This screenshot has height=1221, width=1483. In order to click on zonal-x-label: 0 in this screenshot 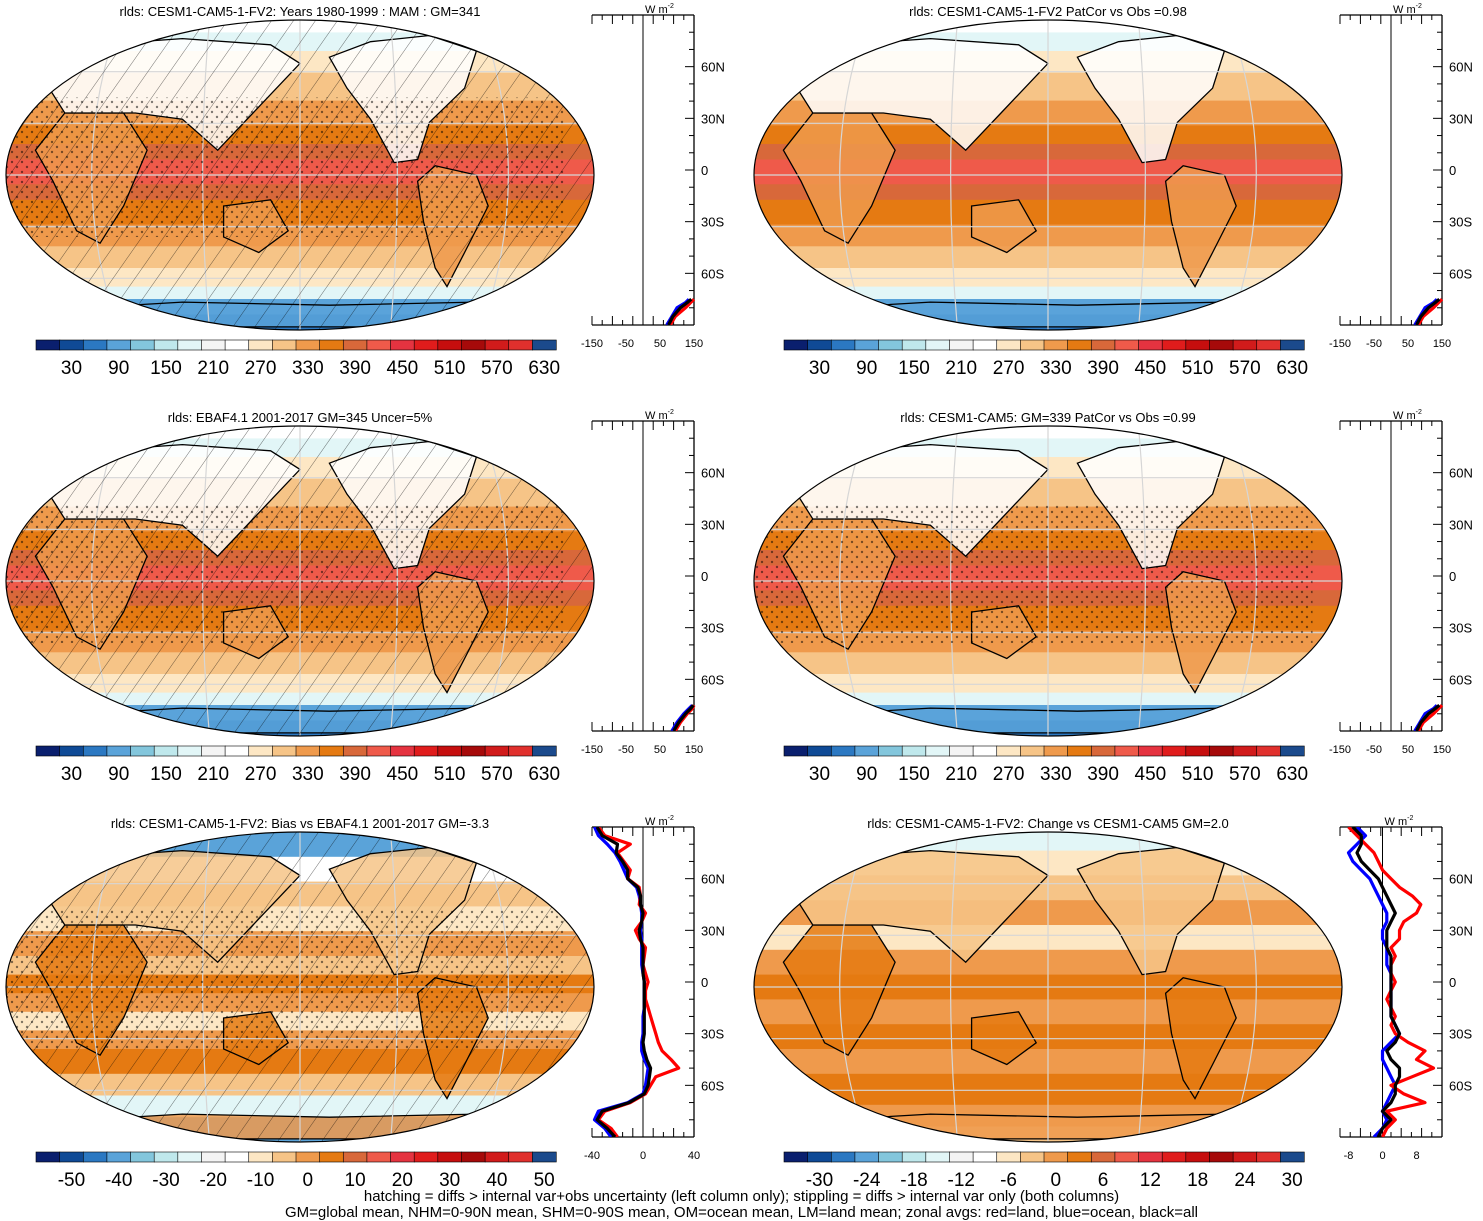, I will do `click(1382, 1156)`.